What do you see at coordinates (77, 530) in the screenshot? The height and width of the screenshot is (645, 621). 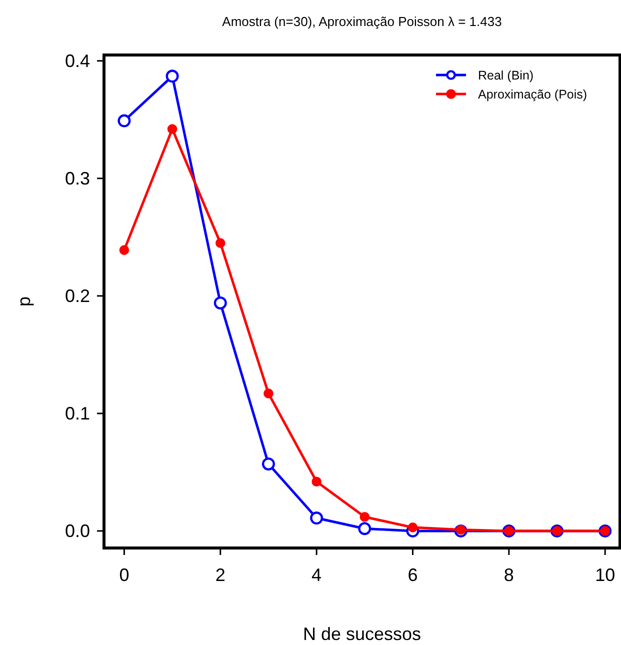 I see `y-tick-label: 0.0` at bounding box center [77, 530].